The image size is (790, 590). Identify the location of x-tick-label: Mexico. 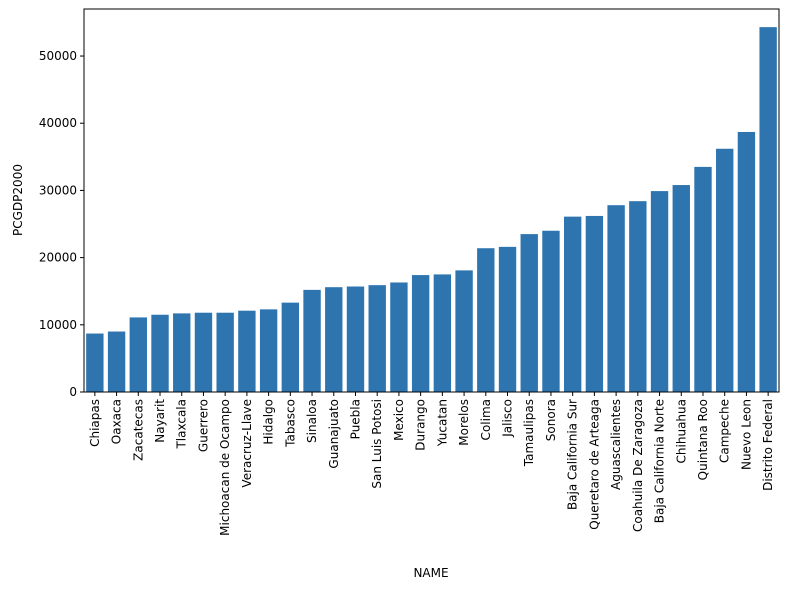
(399, 420).